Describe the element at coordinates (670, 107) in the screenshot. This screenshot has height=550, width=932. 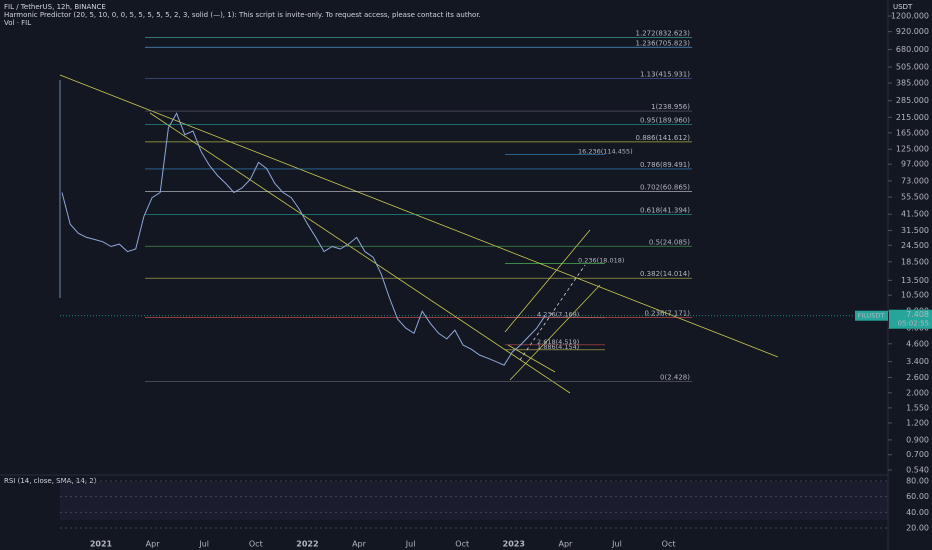
I see `fib-label: 1(238.956)` at that location.